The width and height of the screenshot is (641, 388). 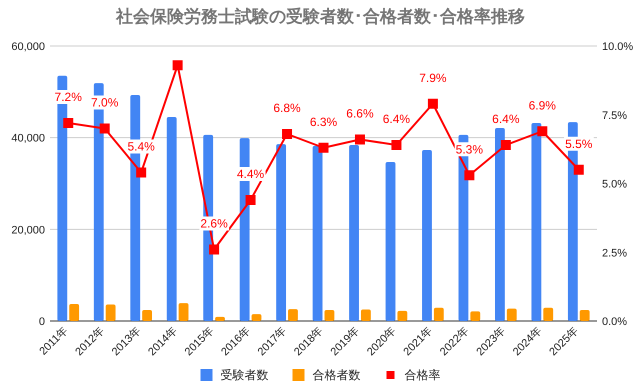 What do you see at coordinates (41, 322) in the screenshot?
I see `y-tick-label: 0` at bounding box center [41, 322].